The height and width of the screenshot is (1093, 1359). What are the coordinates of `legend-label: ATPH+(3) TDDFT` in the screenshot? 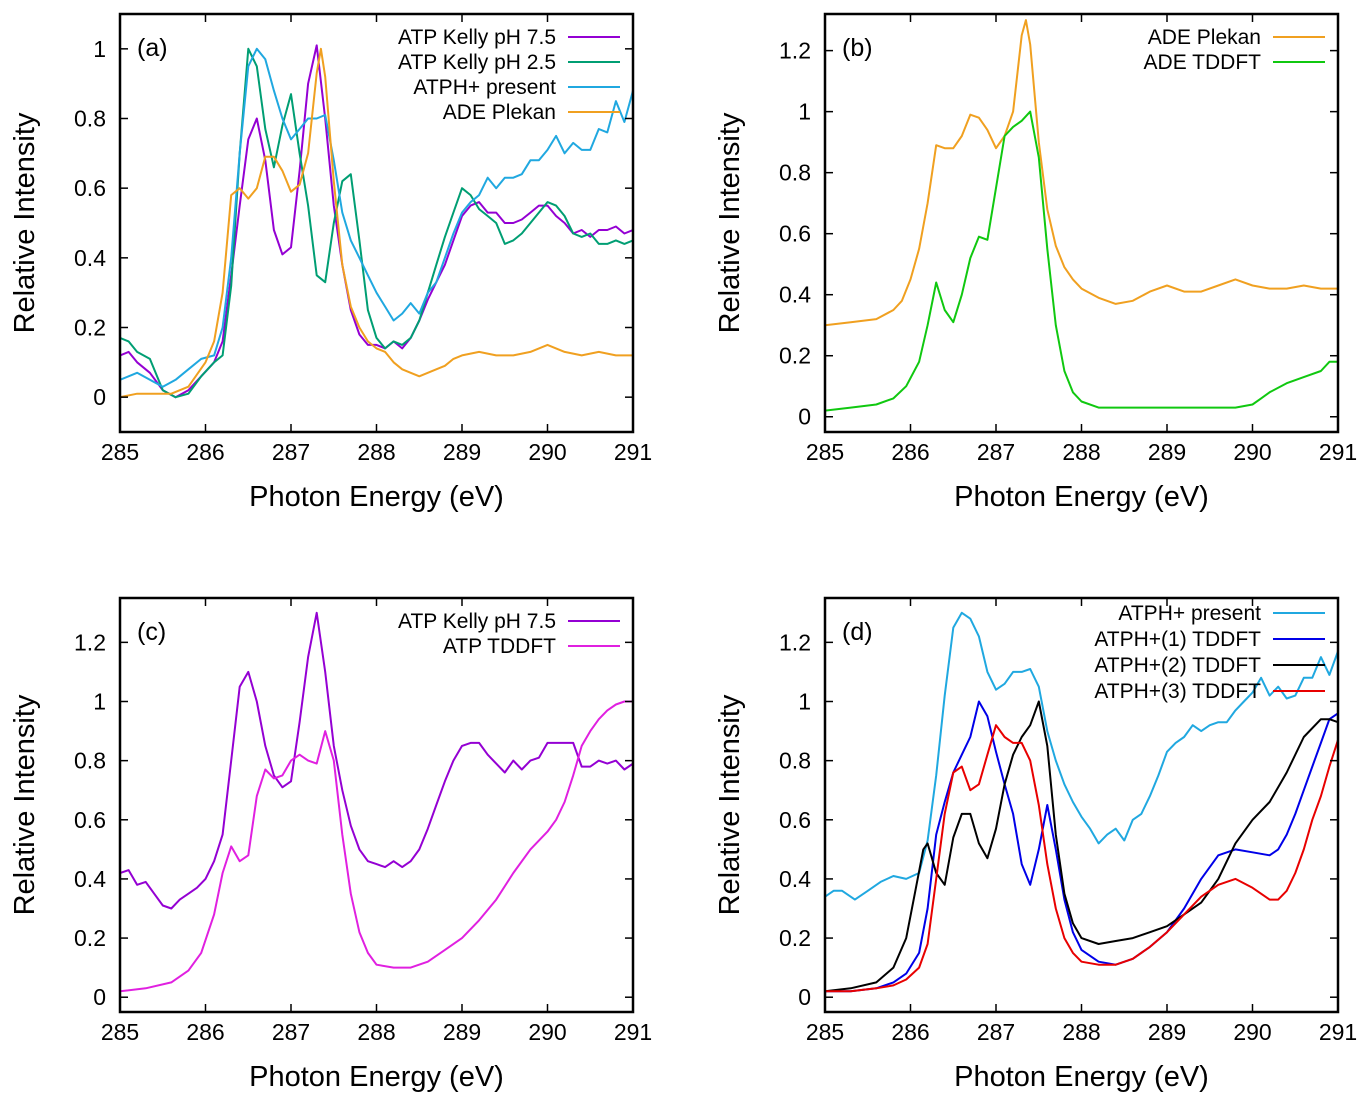 It's located at (1177, 691).